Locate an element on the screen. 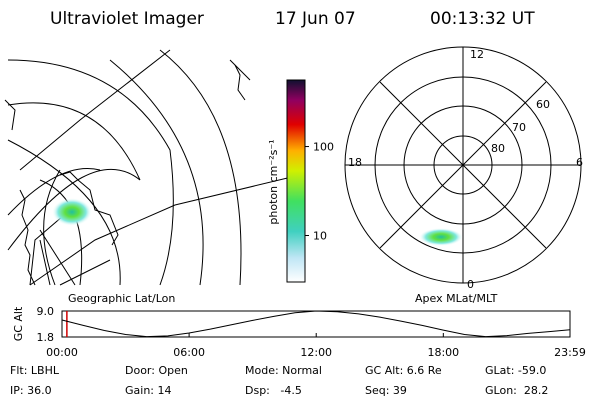 This screenshot has width=600, height=400. status-field: GLon: 28.2 is located at coordinates (516, 390).